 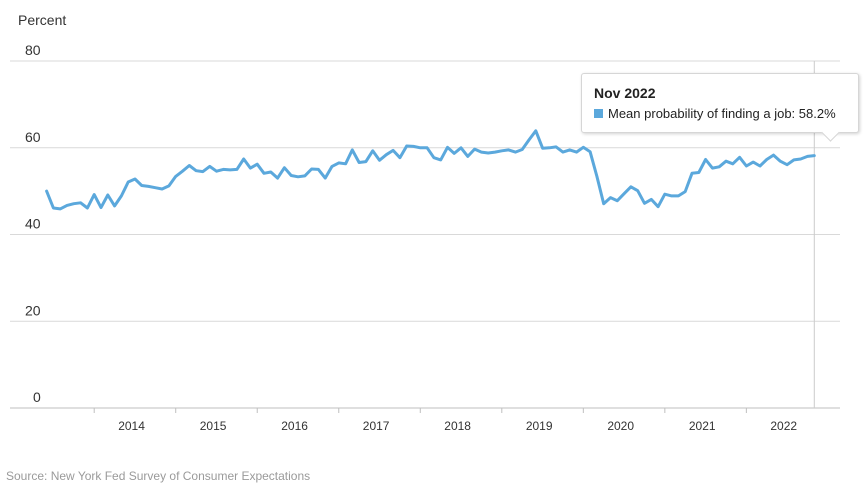 What do you see at coordinates (625, 93) in the screenshot?
I see `tooltip-title: Nov 2022` at bounding box center [625, 93].